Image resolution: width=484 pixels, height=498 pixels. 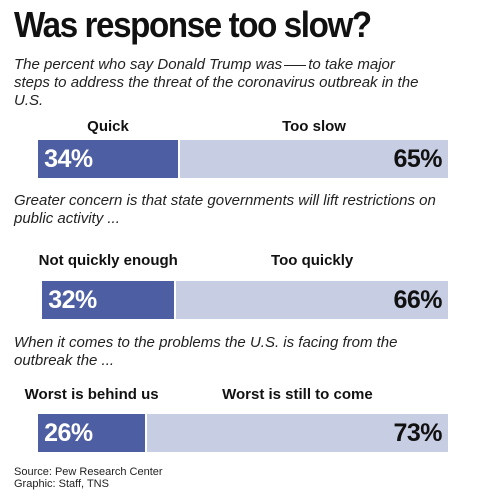 What do you see at coordinates (295, 65) in the screenshot?
I see `blank-line` at bounding box center [295, 65].